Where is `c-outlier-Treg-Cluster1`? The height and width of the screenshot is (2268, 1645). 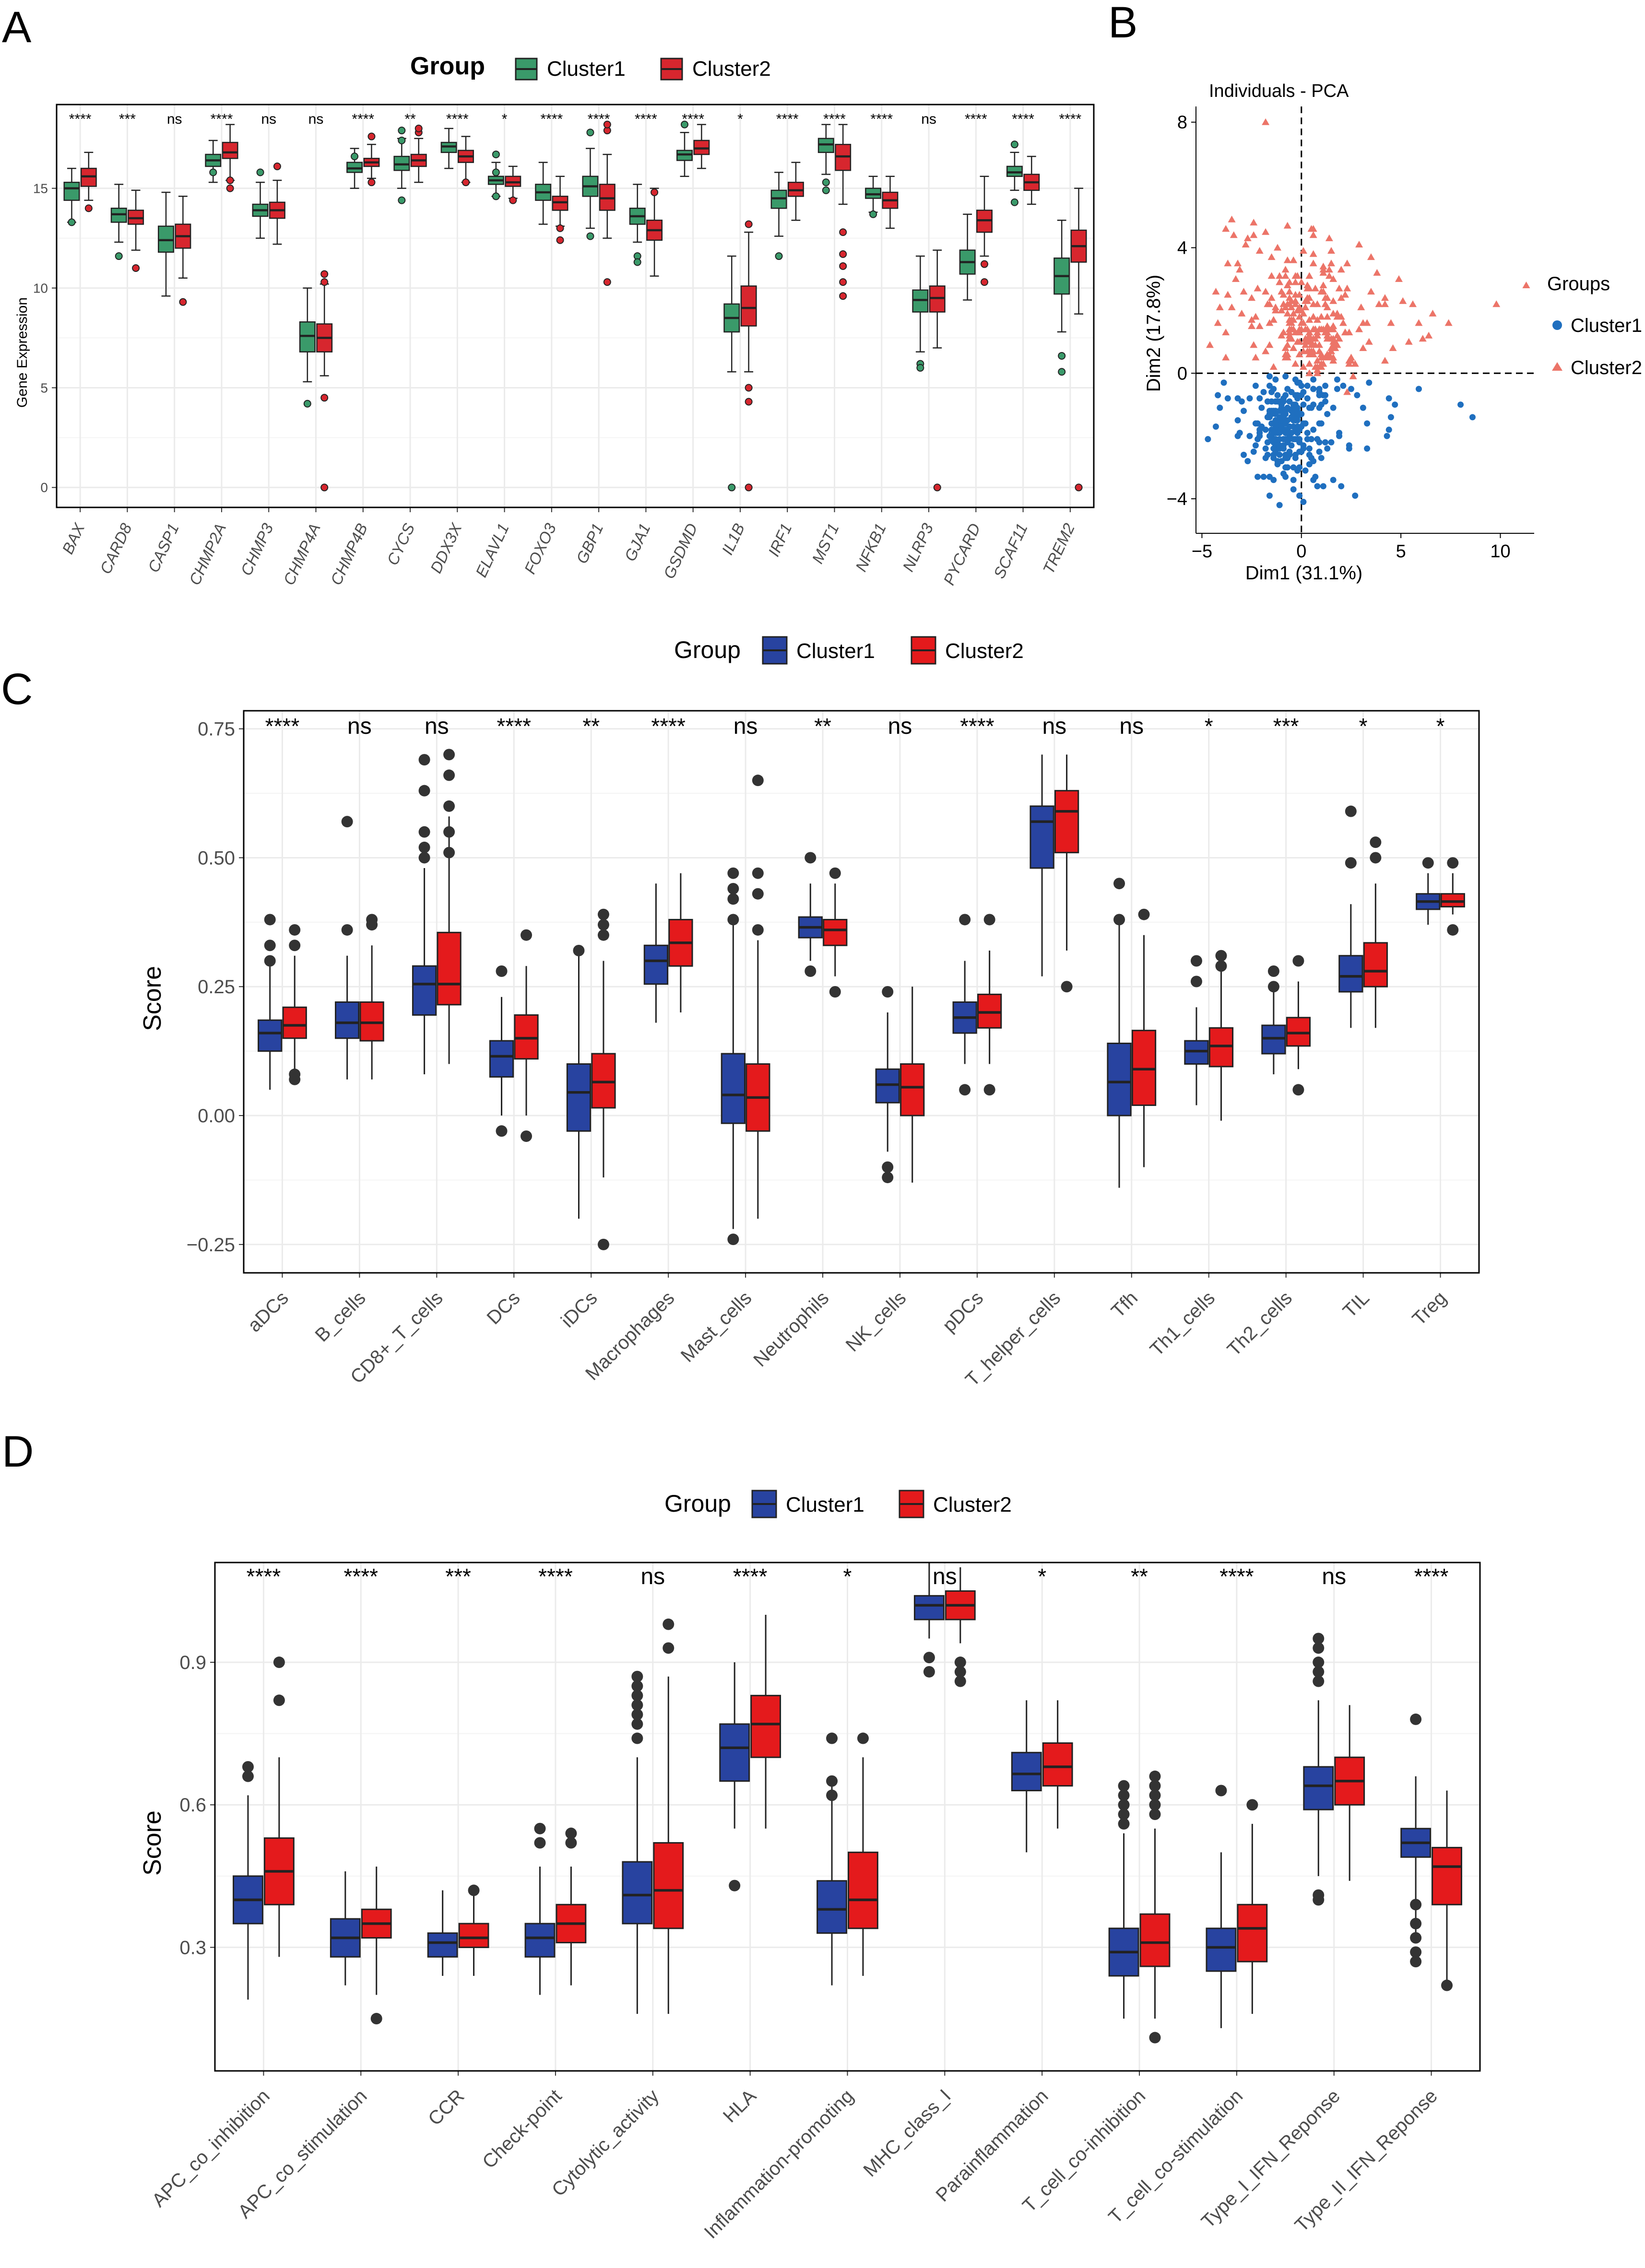
c-outlier-Treg-Cluster1 is located at coordinates (1428, 863).